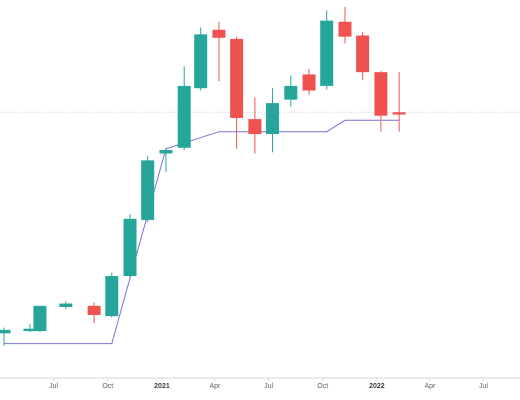  What do you see at coordinates (162, 386) in the screenshot?
I see `x-tick-label: 2021` at bounding box center [162, 386].